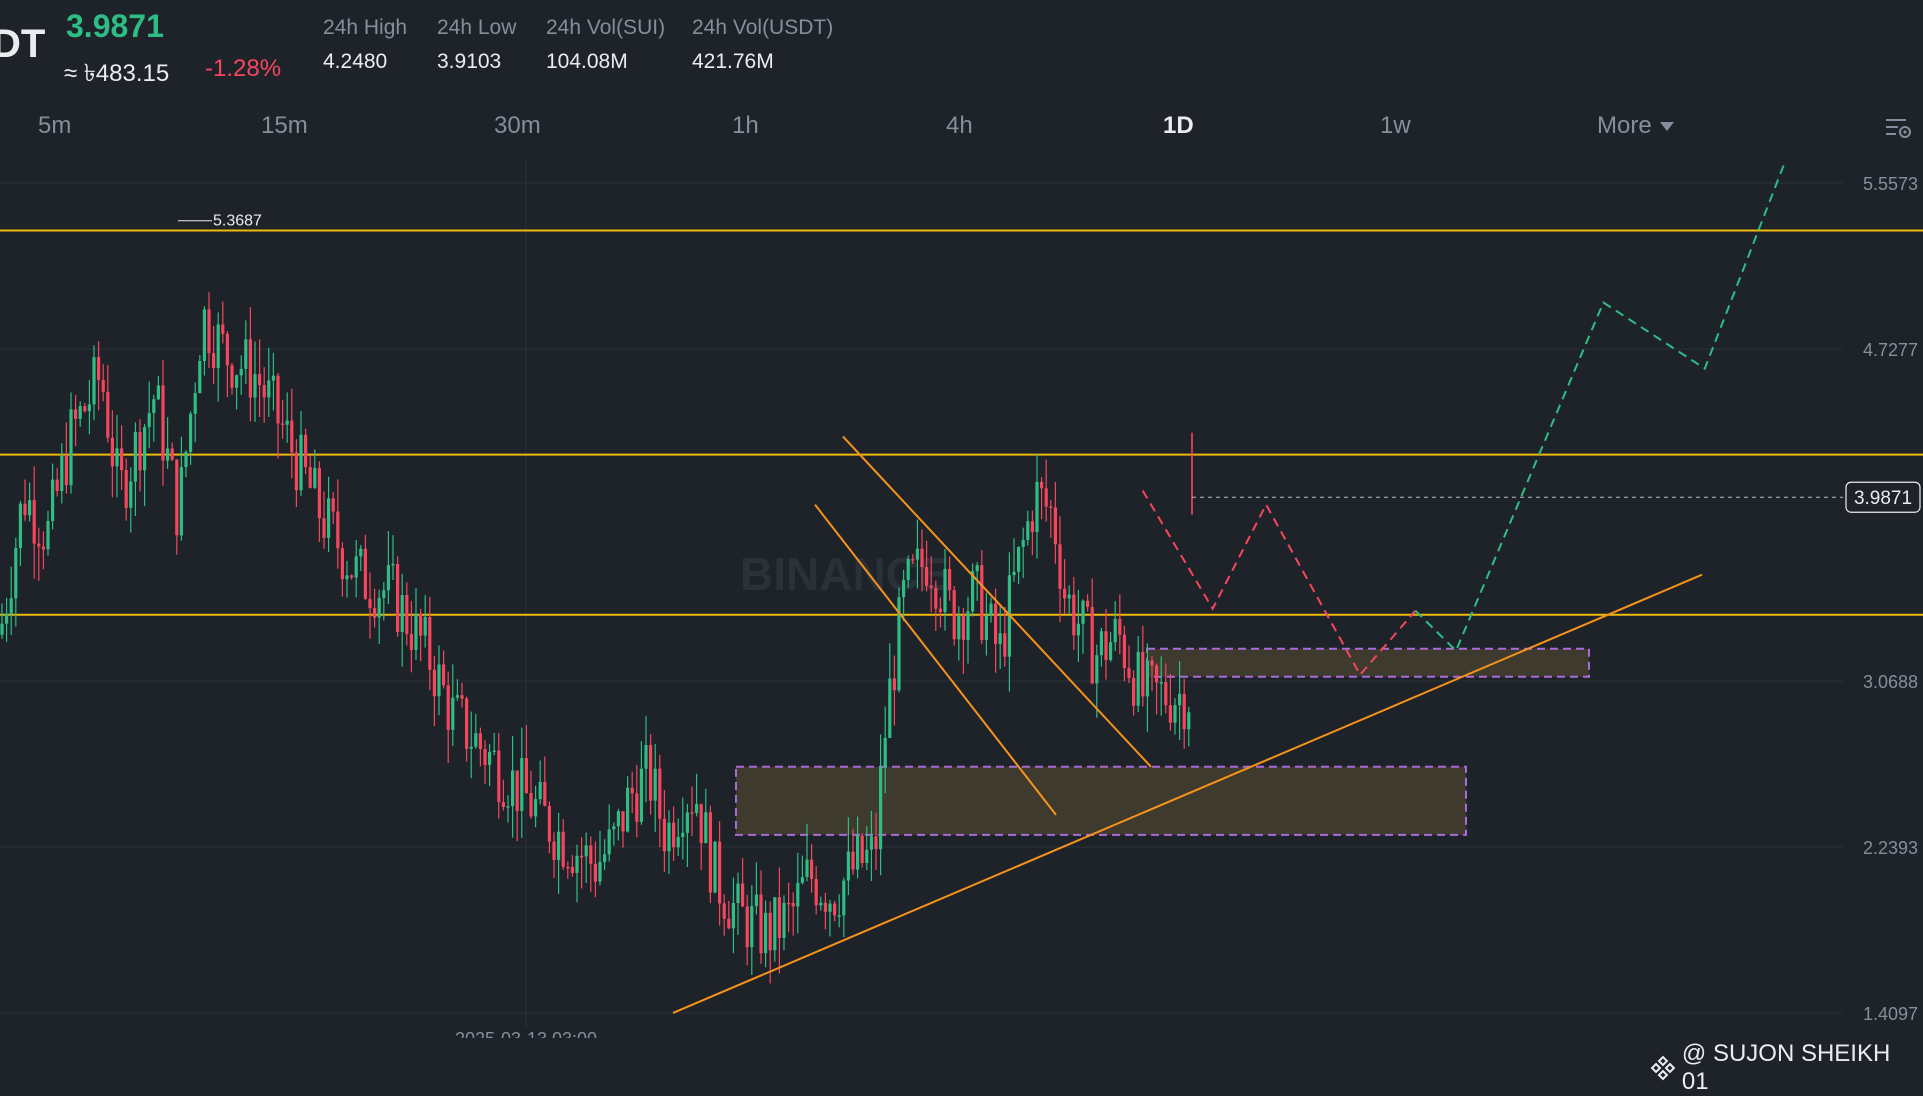 This screenshot has height=1096, width=1923. I want to click on timeframe-15m: 15m, so click(284, 125).